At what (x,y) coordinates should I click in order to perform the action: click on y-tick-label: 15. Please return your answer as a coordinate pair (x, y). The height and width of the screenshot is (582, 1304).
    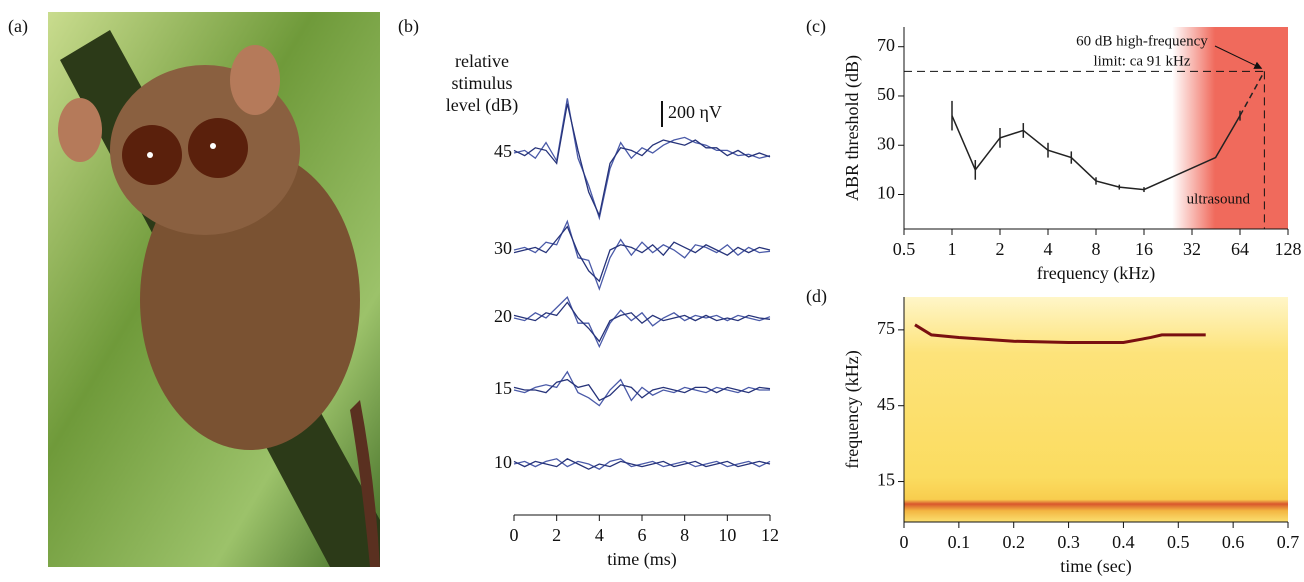
    Looking at the image, I should click on (886, 480).